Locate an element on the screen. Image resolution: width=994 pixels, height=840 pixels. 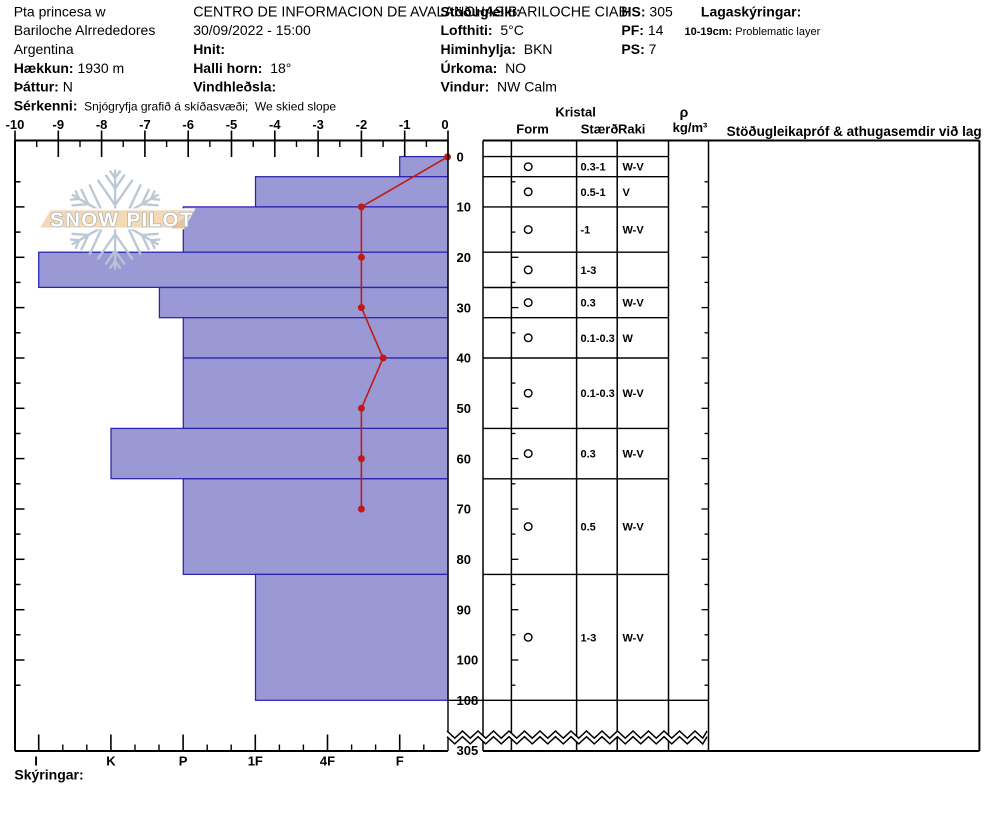
svg-text: Form is located at coordinates (532, 129).